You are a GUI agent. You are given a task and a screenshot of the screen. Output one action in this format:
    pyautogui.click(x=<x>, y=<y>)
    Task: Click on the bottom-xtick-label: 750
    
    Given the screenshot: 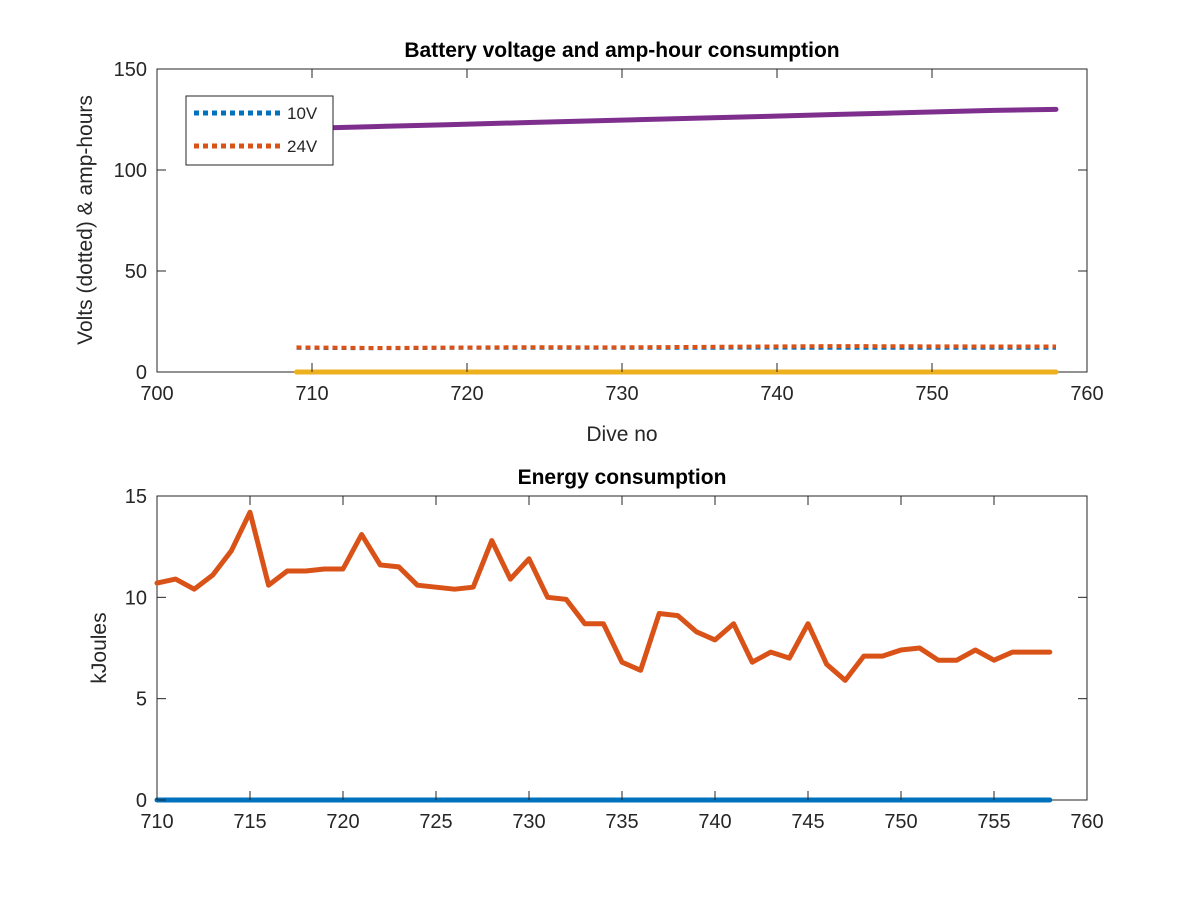 What is the action you would take?
    pyautogui.click(x=900, y=822)
    